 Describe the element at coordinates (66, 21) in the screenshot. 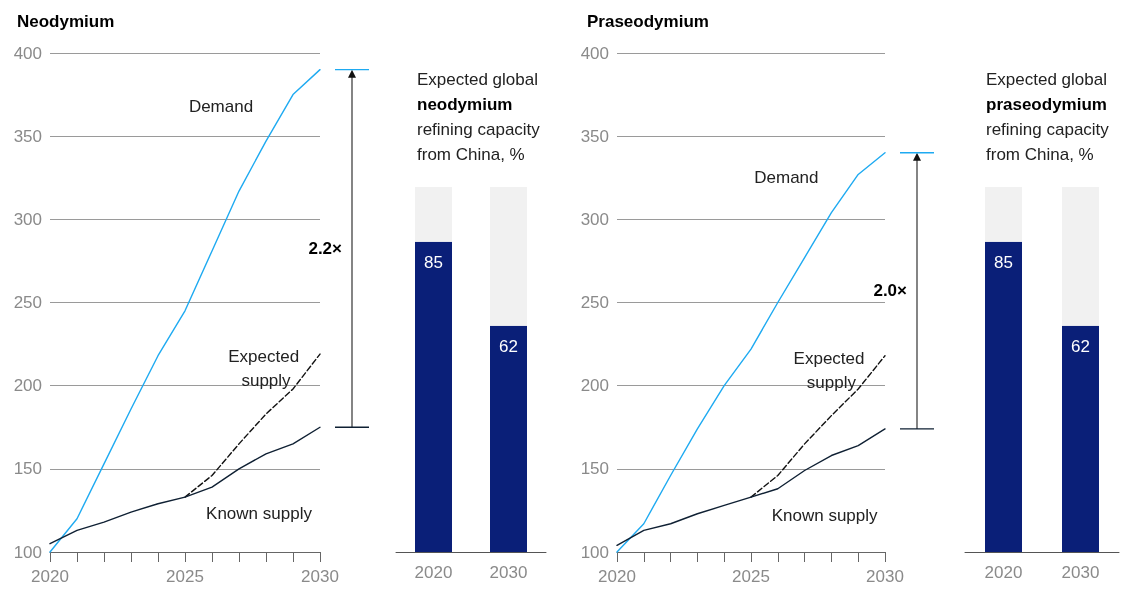

I see `chart-title: Neodymium` at that location.